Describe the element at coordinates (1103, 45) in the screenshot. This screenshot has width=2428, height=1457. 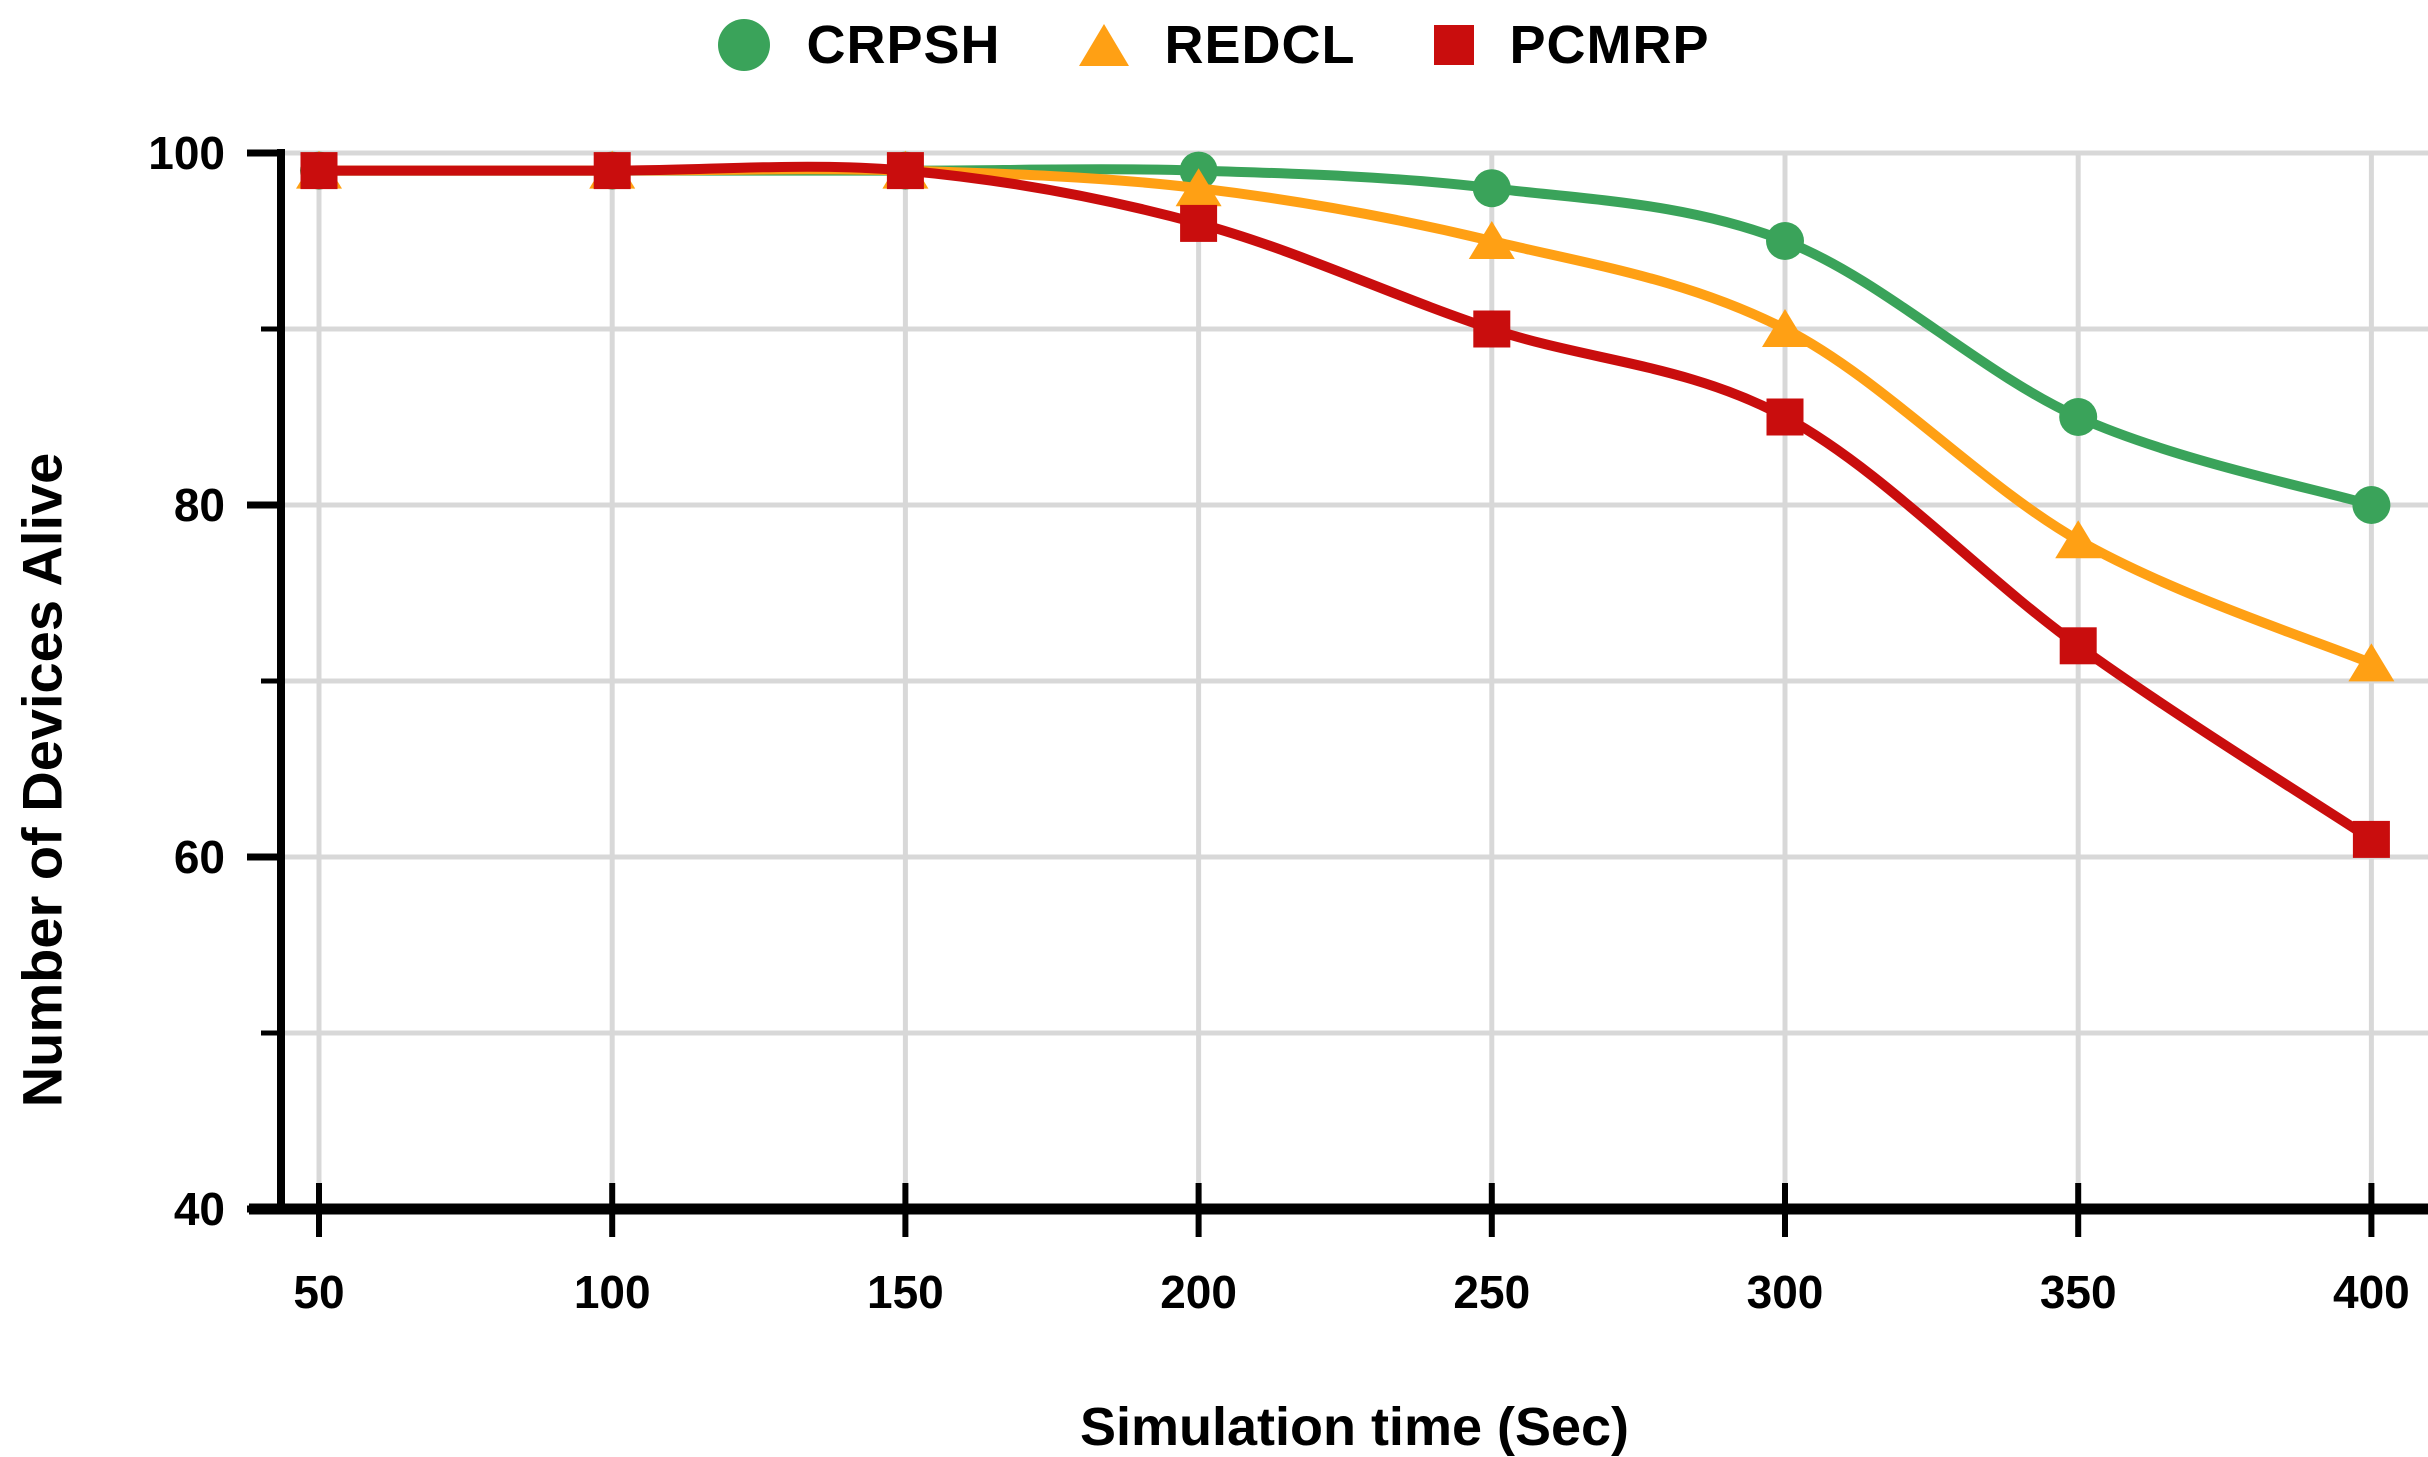
I see `redcl-triangle-icon` at that location.